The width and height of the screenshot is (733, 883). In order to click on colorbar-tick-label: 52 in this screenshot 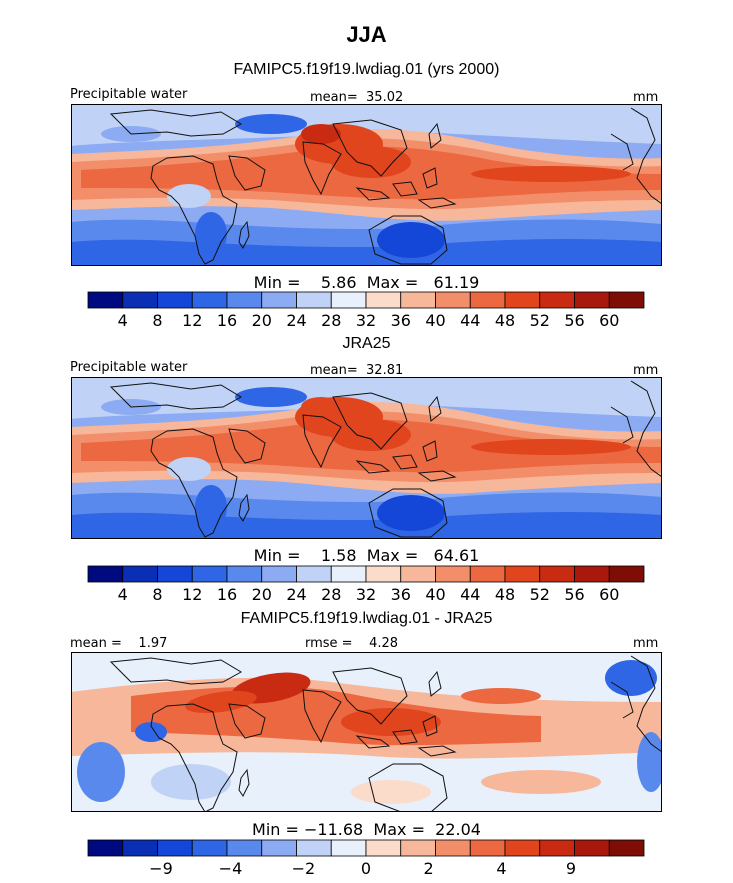, I will do `click(540, 320)`.